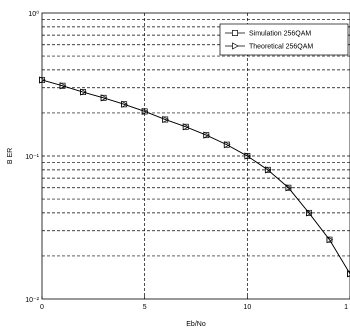 This screenshot has width=350, height=329. I want to click on y-tick-label: 10⁻², so click(32, 300).